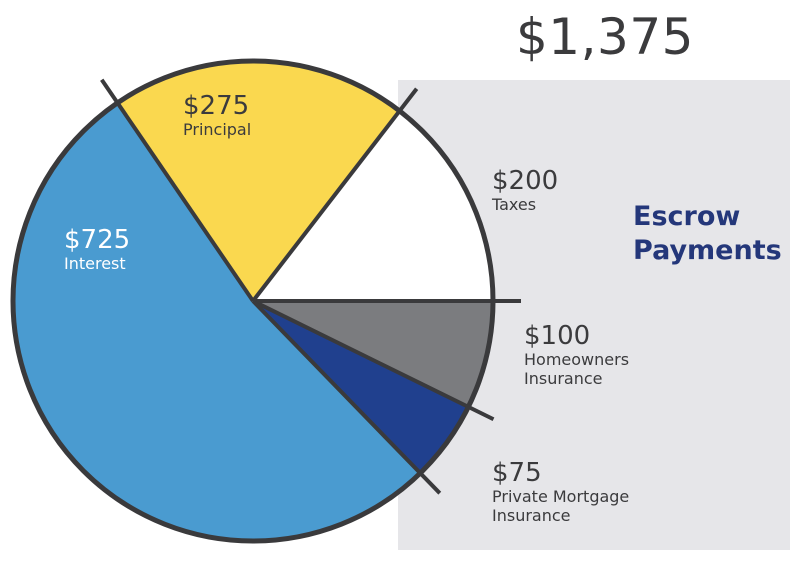 The height and width of the screenshot is (567, 802). I want to click on divider-before-private-mortgage-insurance, so click(373, 360).